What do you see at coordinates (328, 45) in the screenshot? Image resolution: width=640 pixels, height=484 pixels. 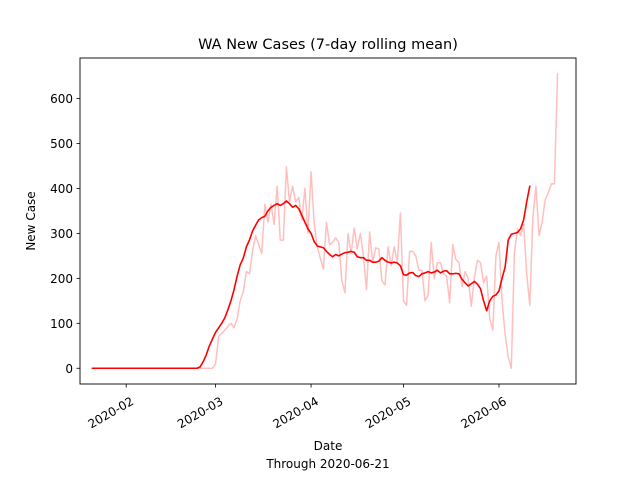 I see `chart-title: WA New Cases (7-day rolling mean)` at bounding box center [328, 45].